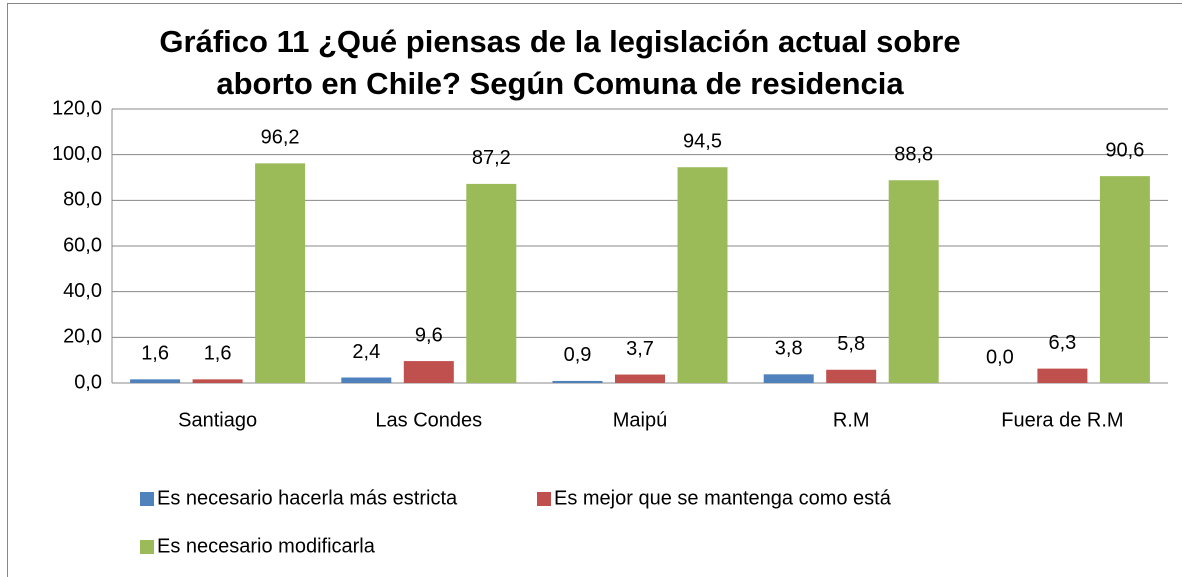 The height and width of the screenshot is (577, 1182). Describe the element at coordinates (1062, 343) in the screenshot. I see `value-label: 6,3` at that location.